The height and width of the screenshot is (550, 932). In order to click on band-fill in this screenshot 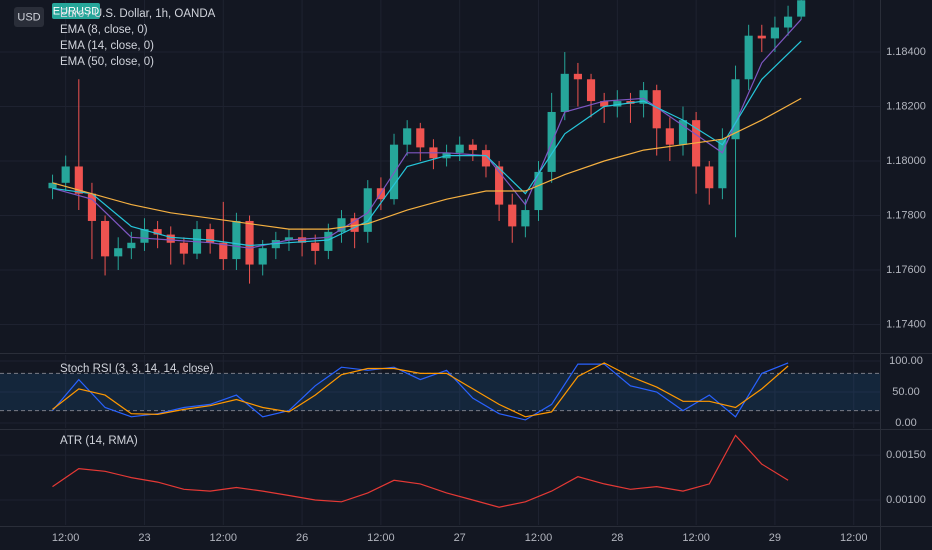, I will do `click(440, 392)`.